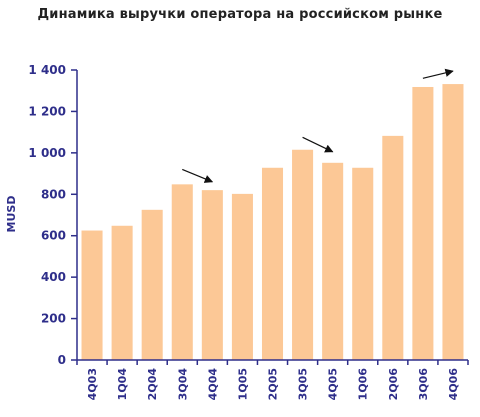  What do you see at coordinates (182, 384) in the screenshot?
I see `x-tick-label: 3Q04` at bounding box center [182, 384].